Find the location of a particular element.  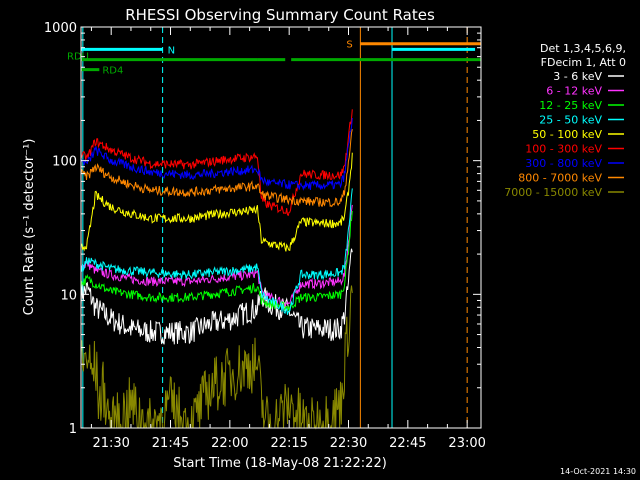

legend-label-7: 300 - 800 keV is located at coordinates (563, 163).